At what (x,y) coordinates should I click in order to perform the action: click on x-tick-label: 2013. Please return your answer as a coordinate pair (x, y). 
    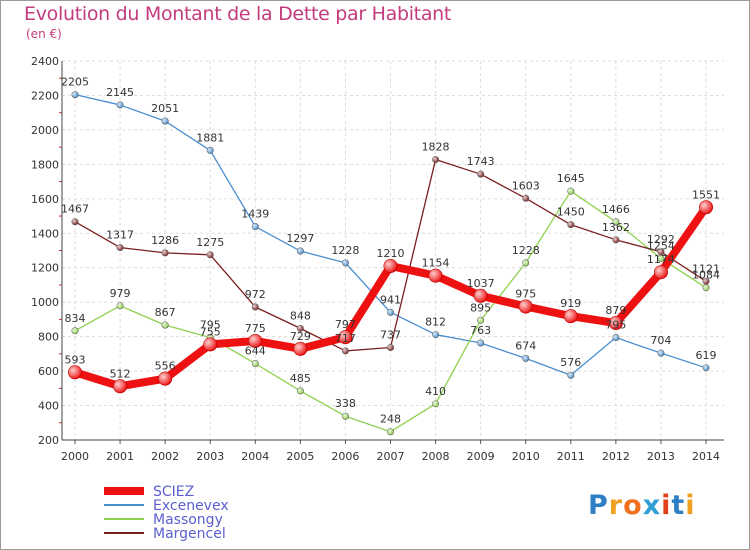
    Looking at the image, I should click on (661, 456).